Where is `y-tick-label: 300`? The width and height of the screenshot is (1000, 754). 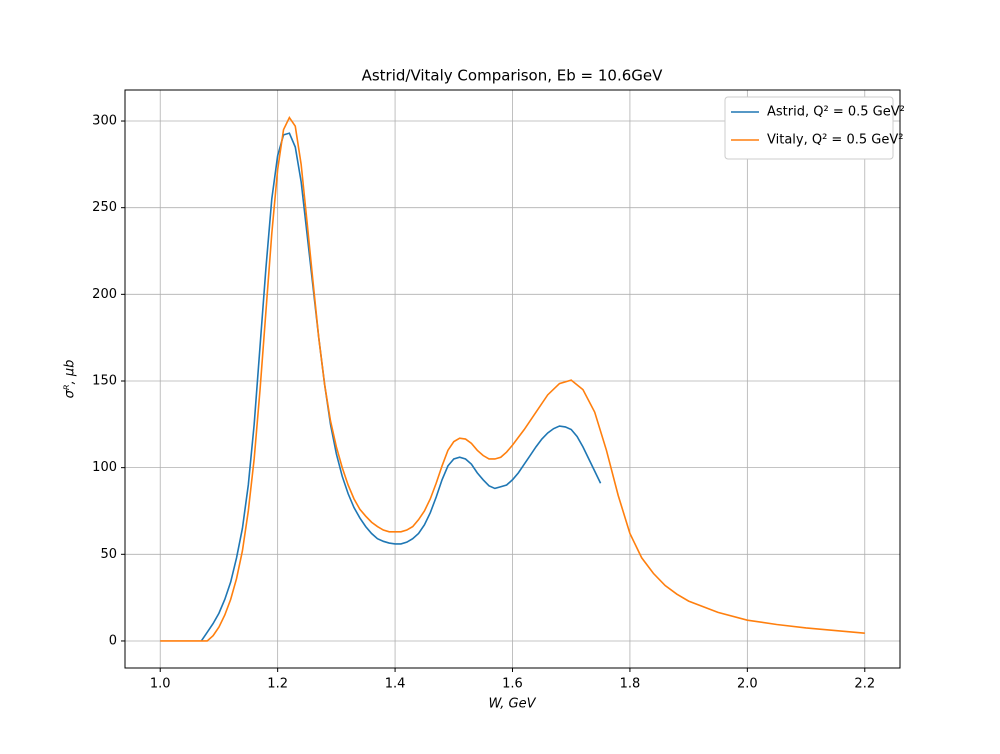 y-tick-label: 300 is located at coordinates (104, 121).